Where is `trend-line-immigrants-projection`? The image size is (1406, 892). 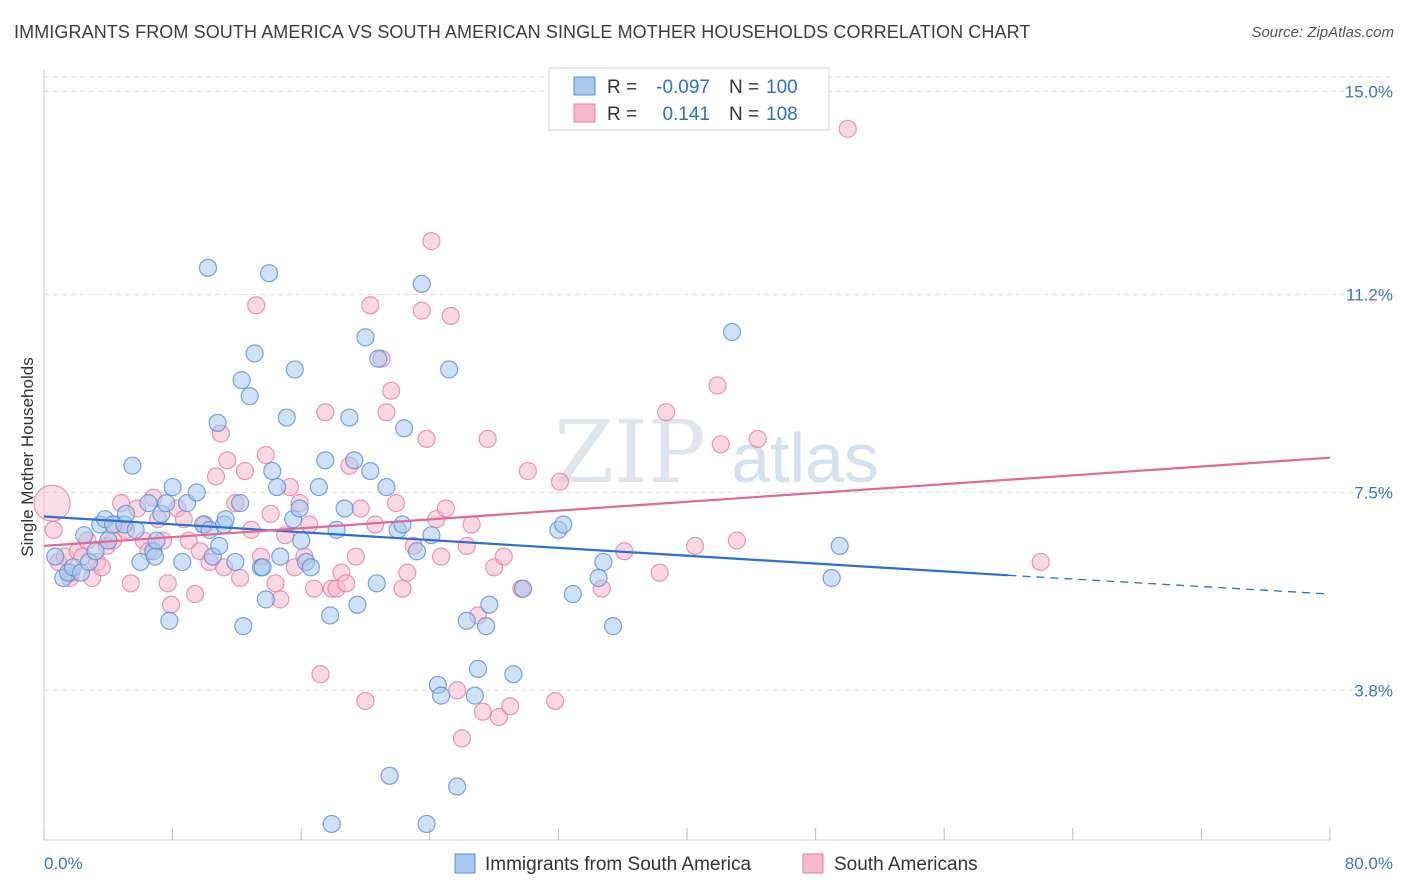
trend-line-immigrants-projection is located at coordinates (1169, 584).